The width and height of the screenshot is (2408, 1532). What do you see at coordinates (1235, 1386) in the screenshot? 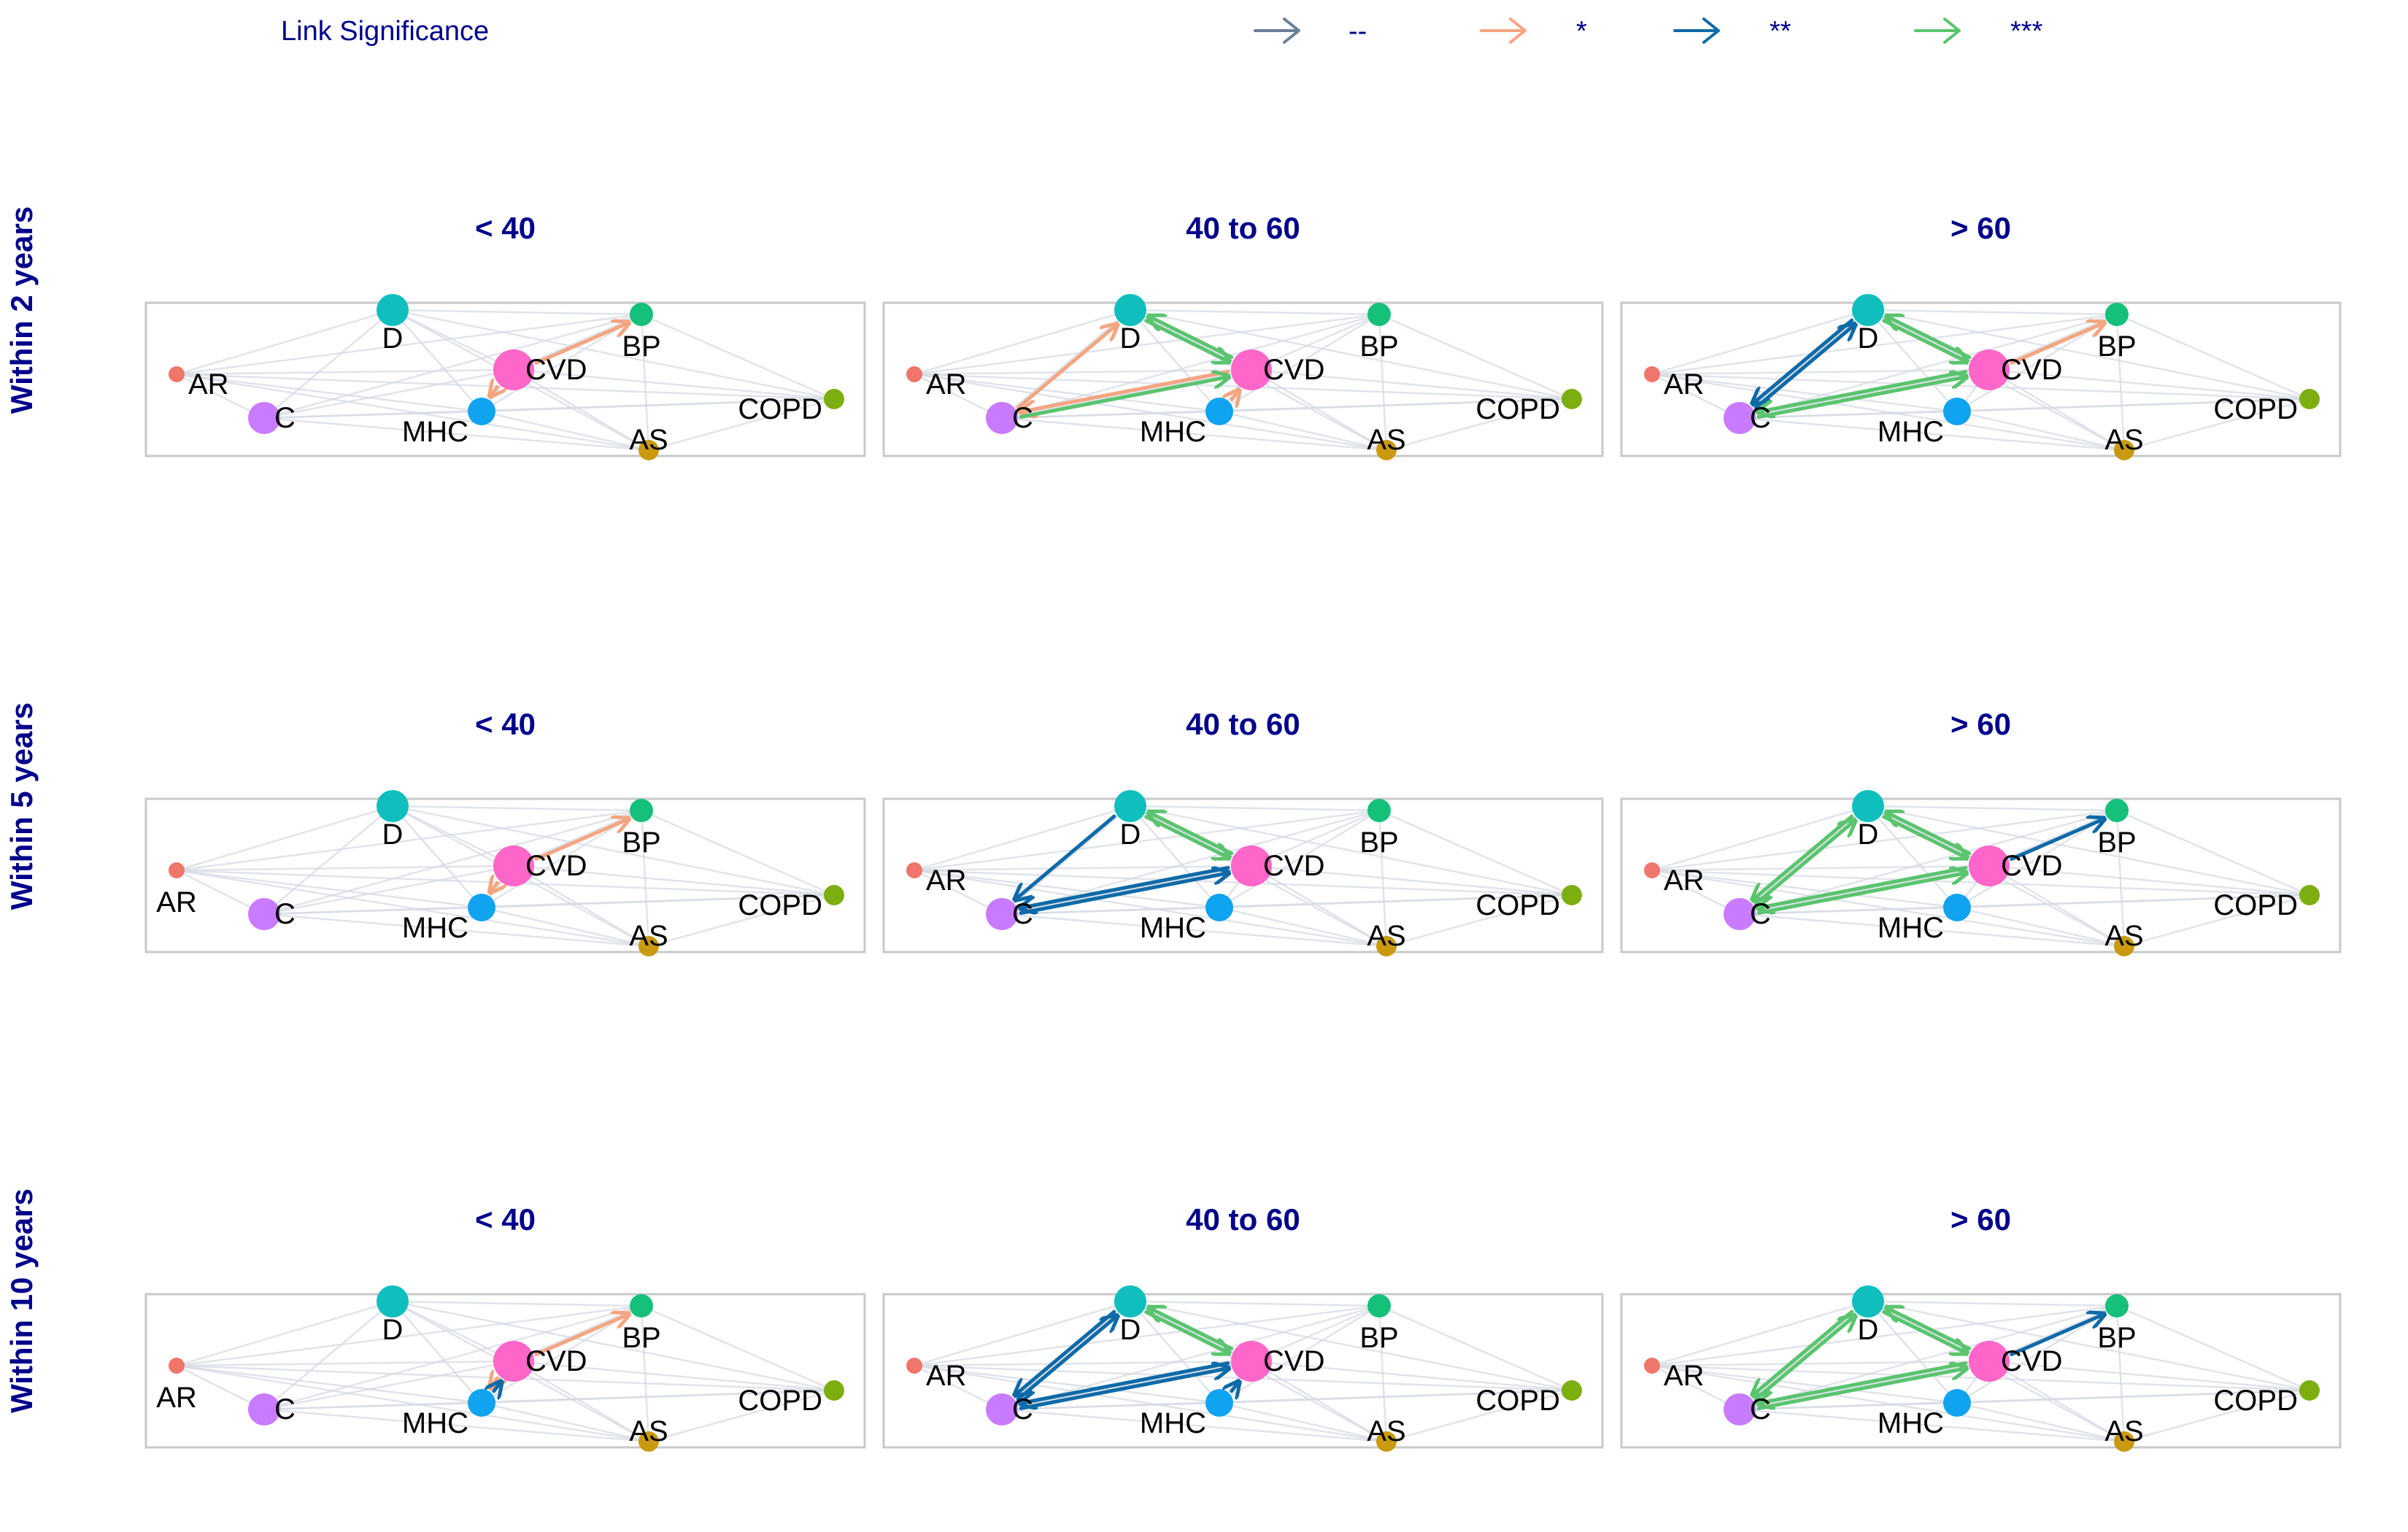
I see `link-mhc-to-cvd` at bounding box center [1235, 1386].